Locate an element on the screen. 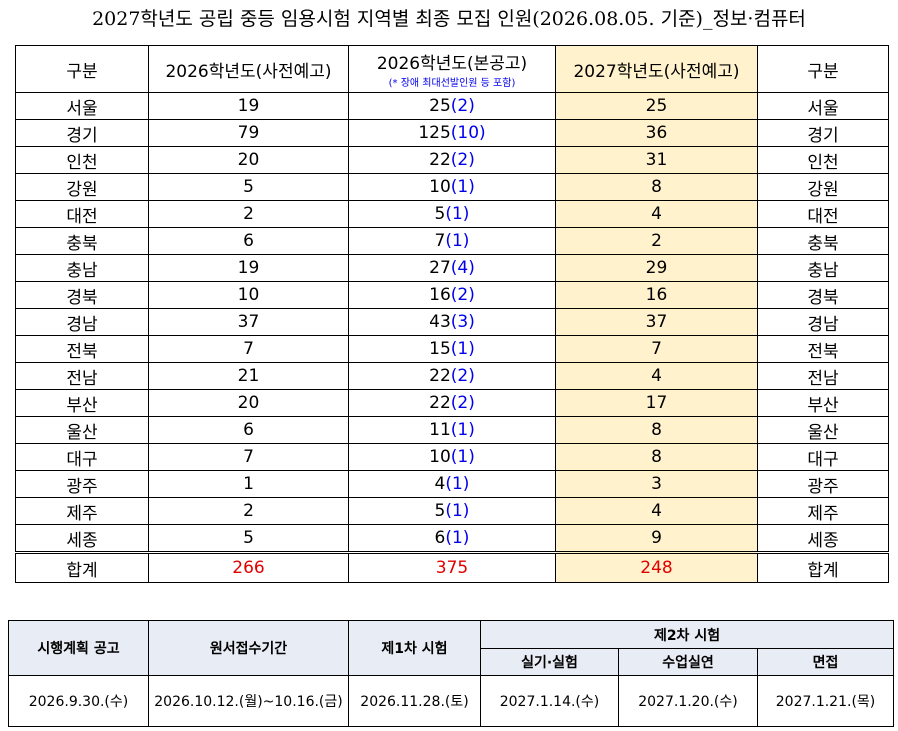 This screenshot has width=898, height=731. row: 광주 1 4(1) 3 광주 is located at coordinates (452, 484).